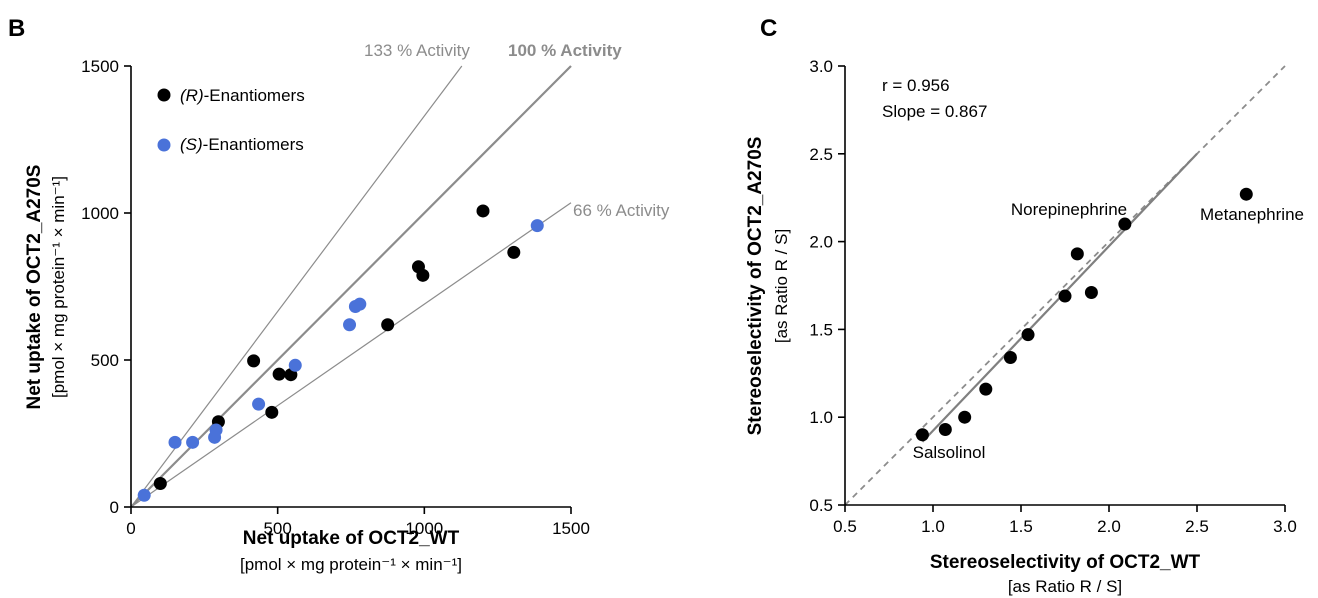 The height and width of the screenshot is (598, 1318). I want to click on ref-line-133-label: 133 % Activity, so click(417, 50).